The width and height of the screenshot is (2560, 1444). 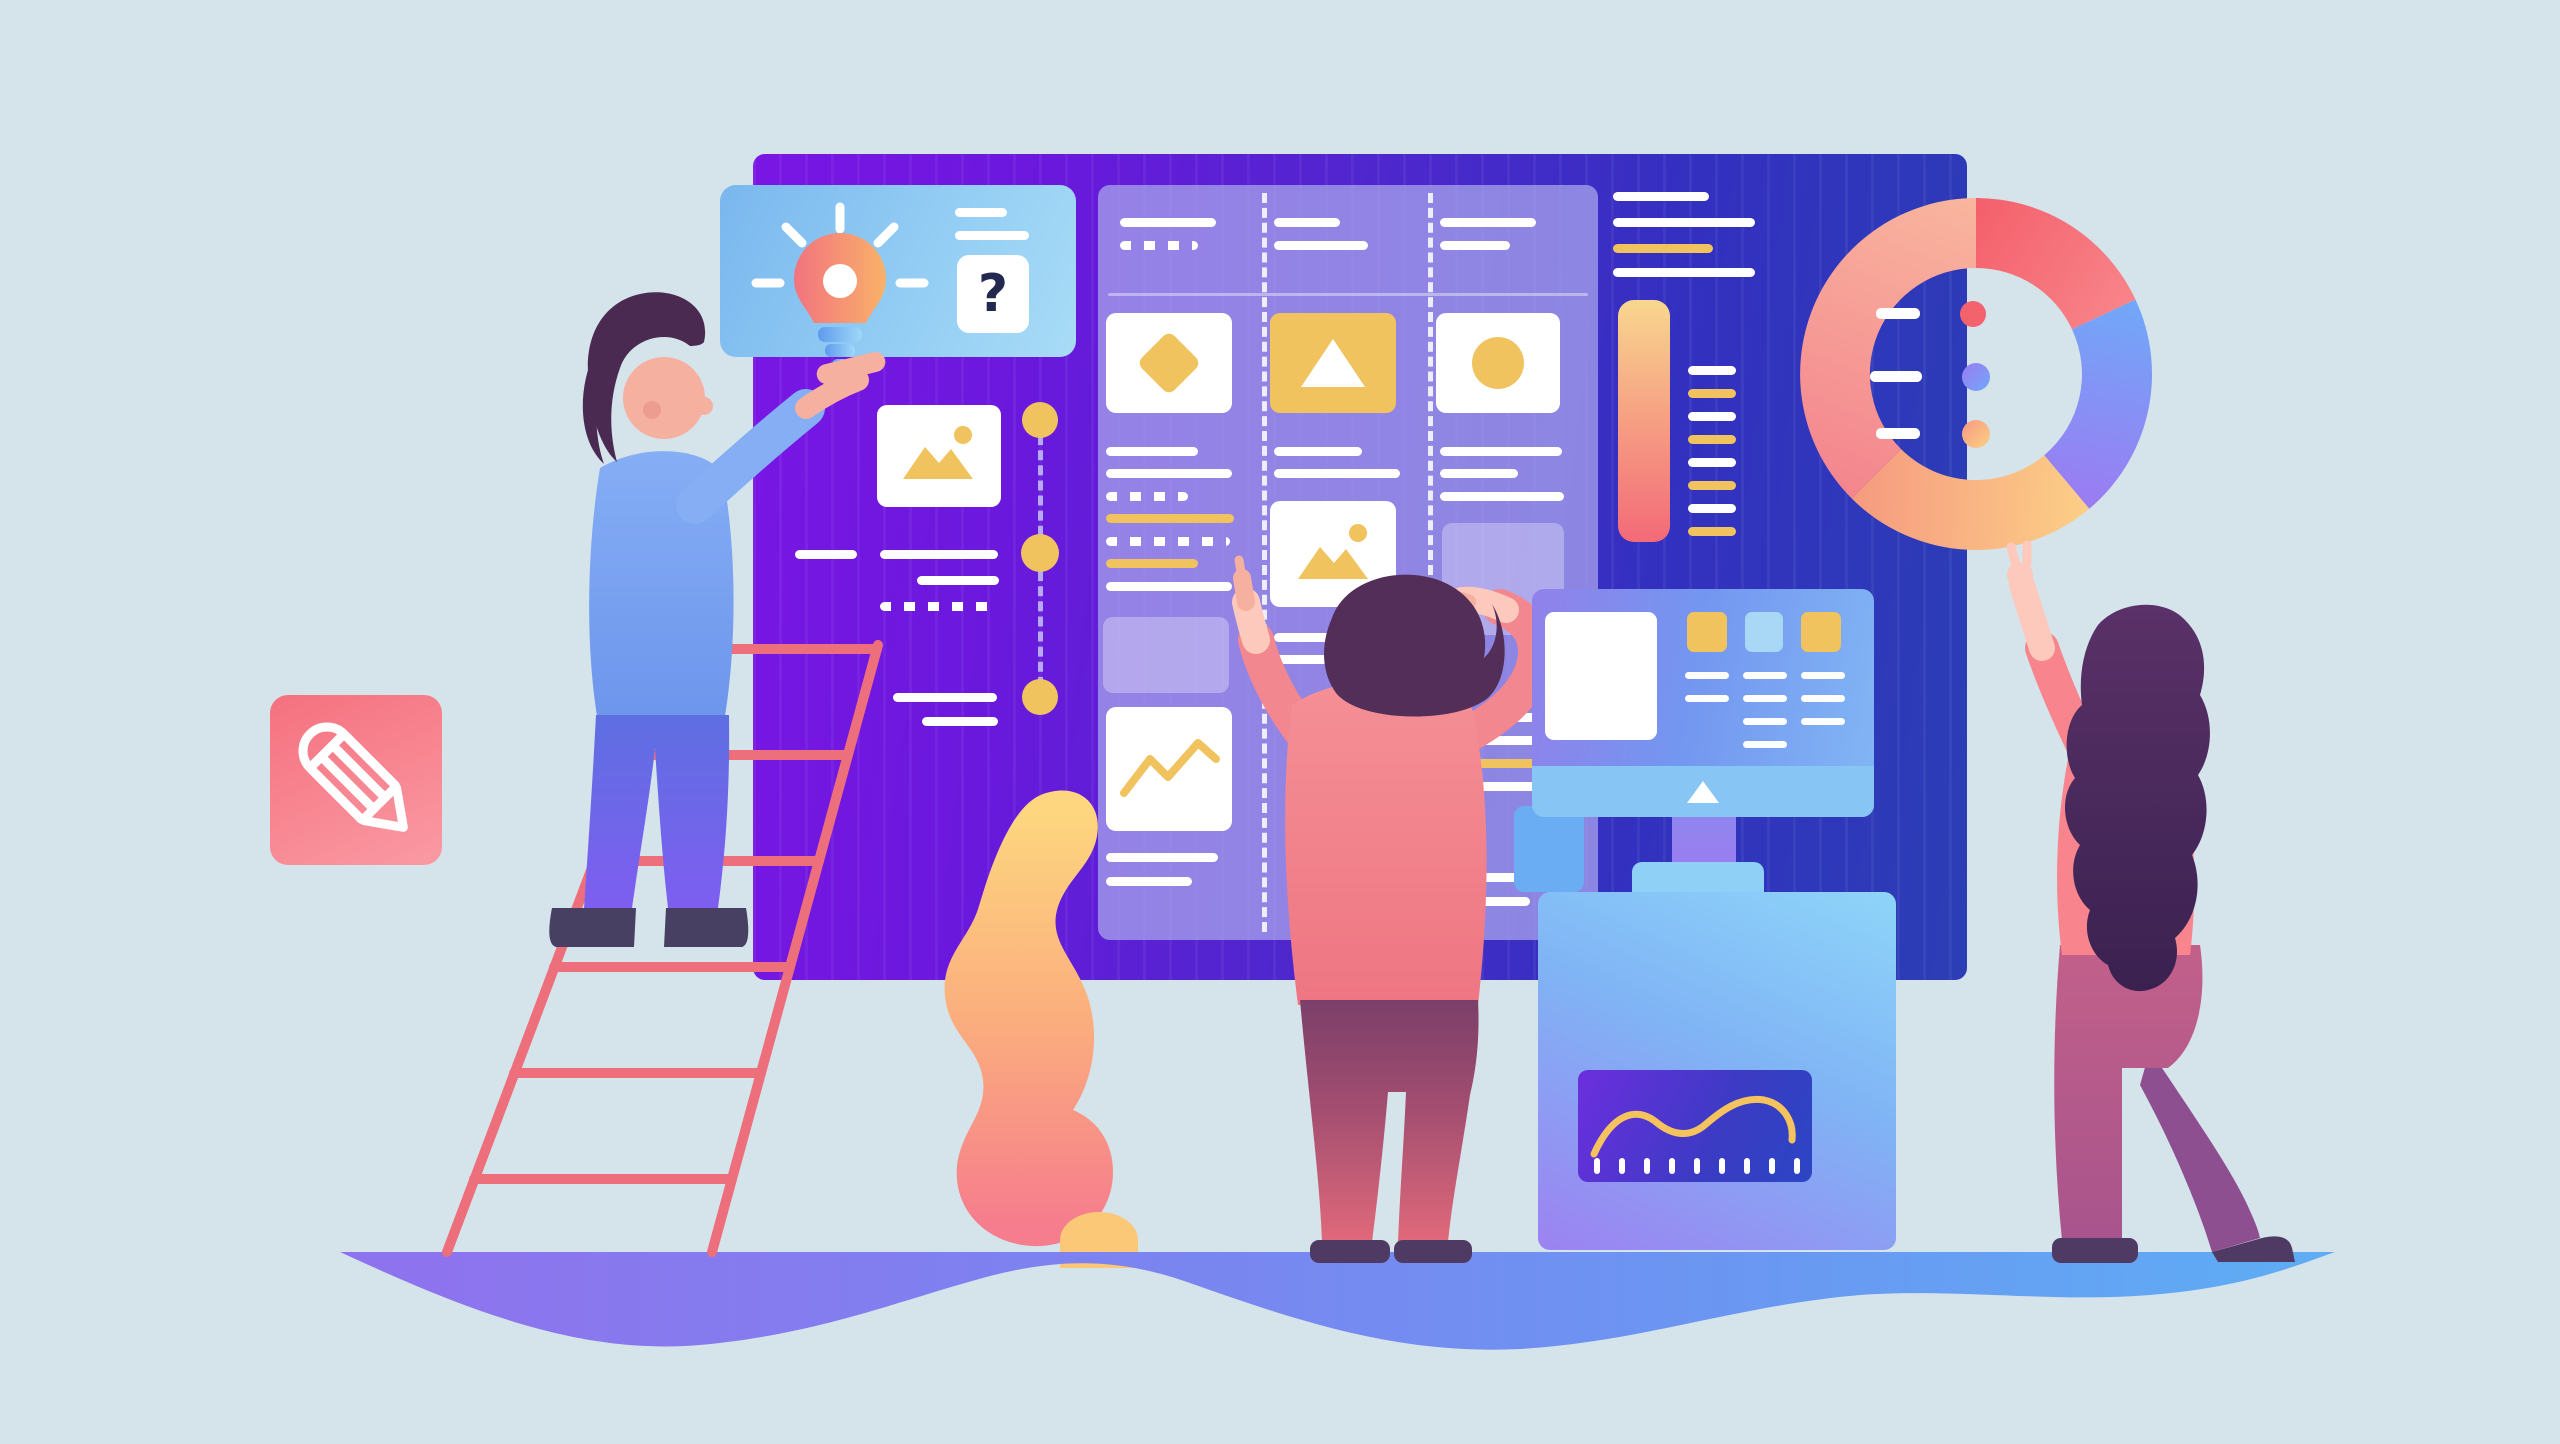 What do you see at coordinates (1973, 314) in the screenshot?
I see `legend-dot-red` at bounding box center [1973, 314].